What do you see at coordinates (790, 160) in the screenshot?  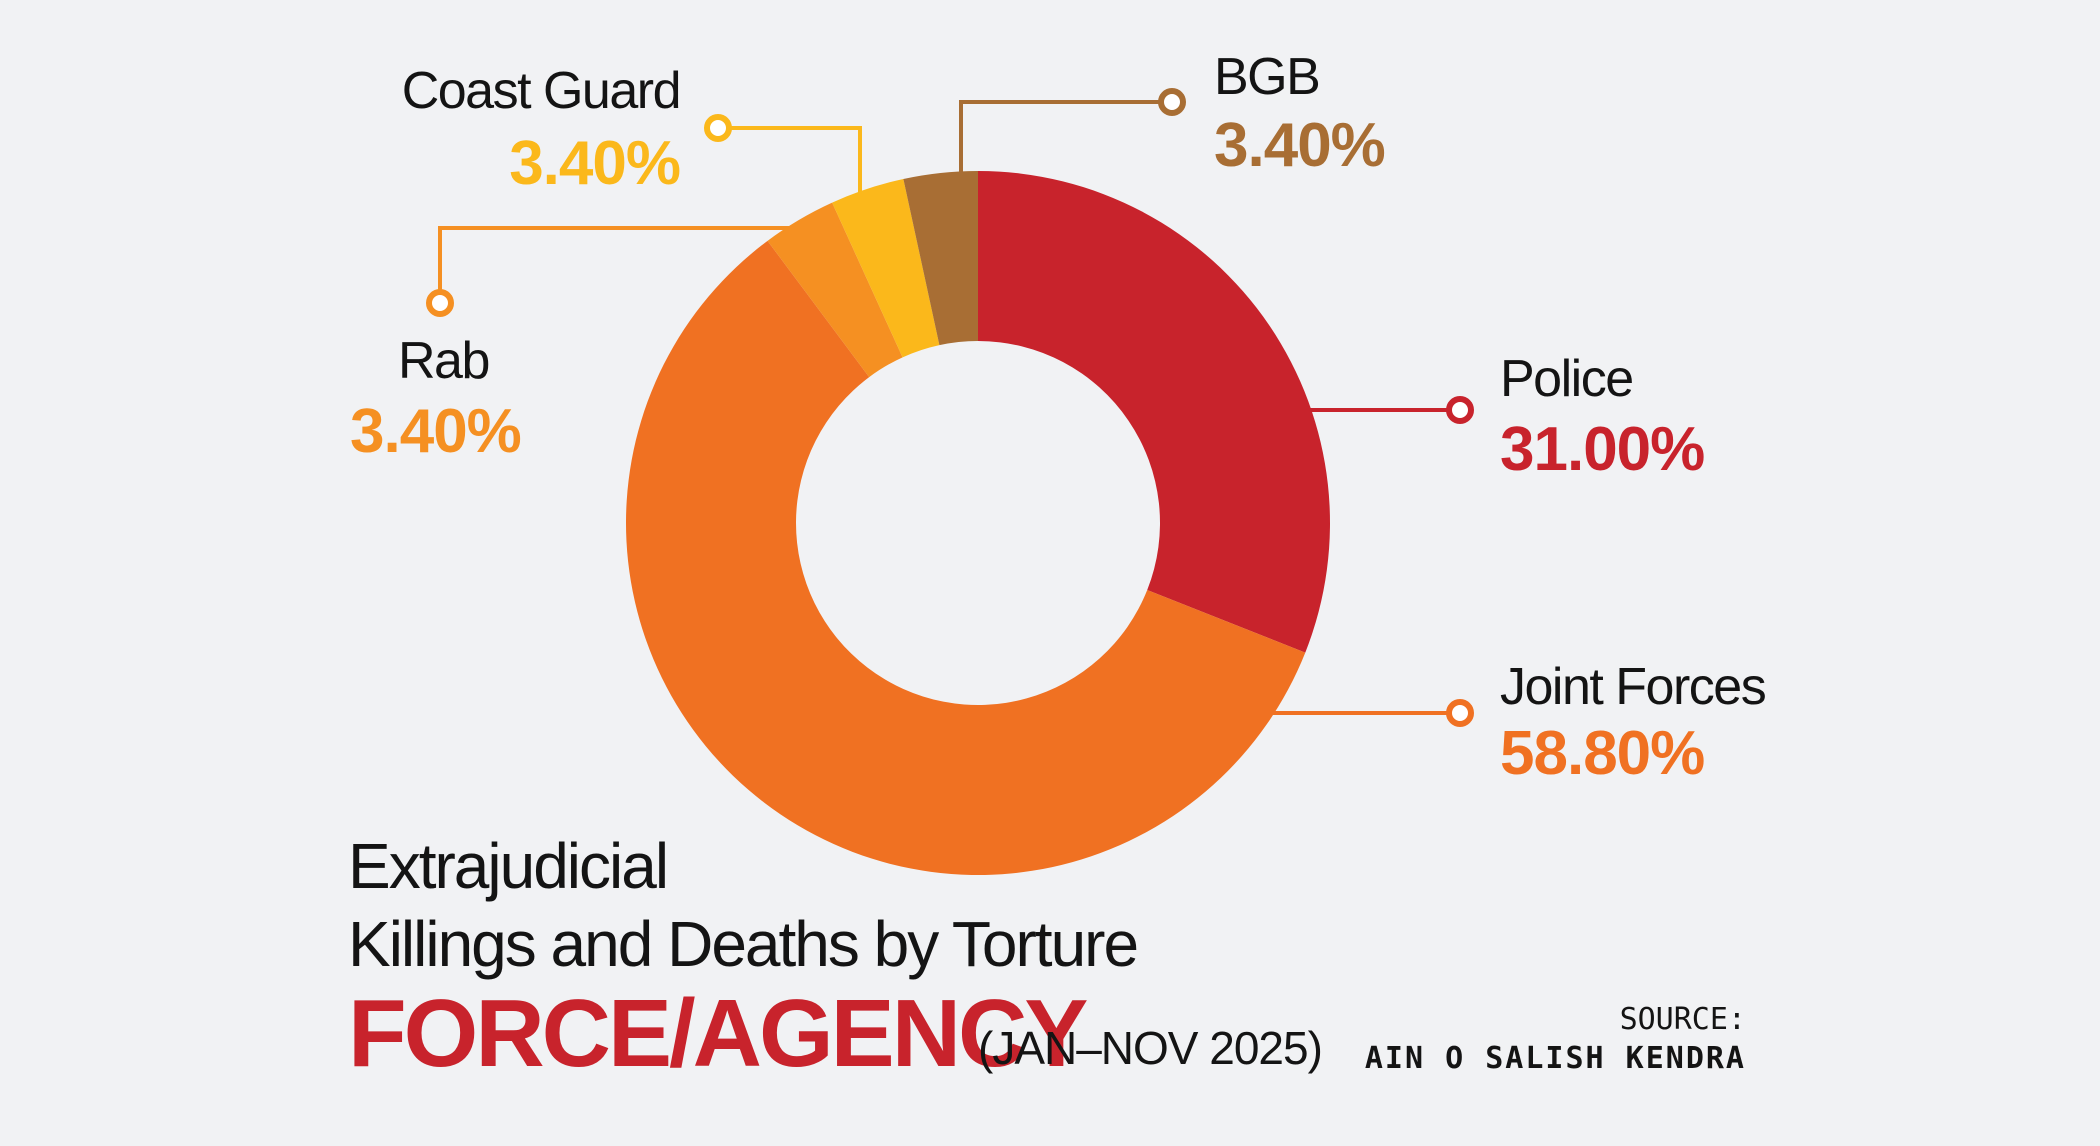 I see `leader-line-coast-guard` at bounding box center [790, 160].